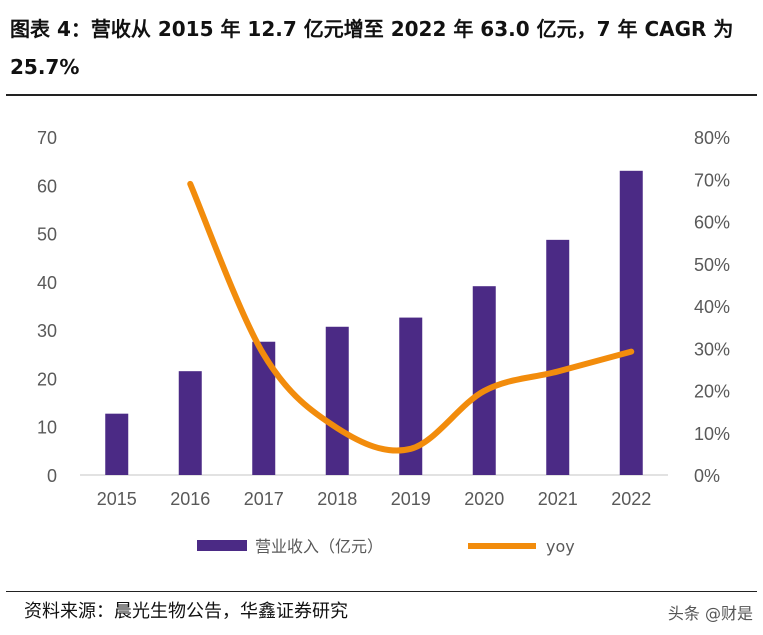 The width and height of the screenshot is (763, 635). I want to click on x-tick-label: 2015, so click(117, 499).